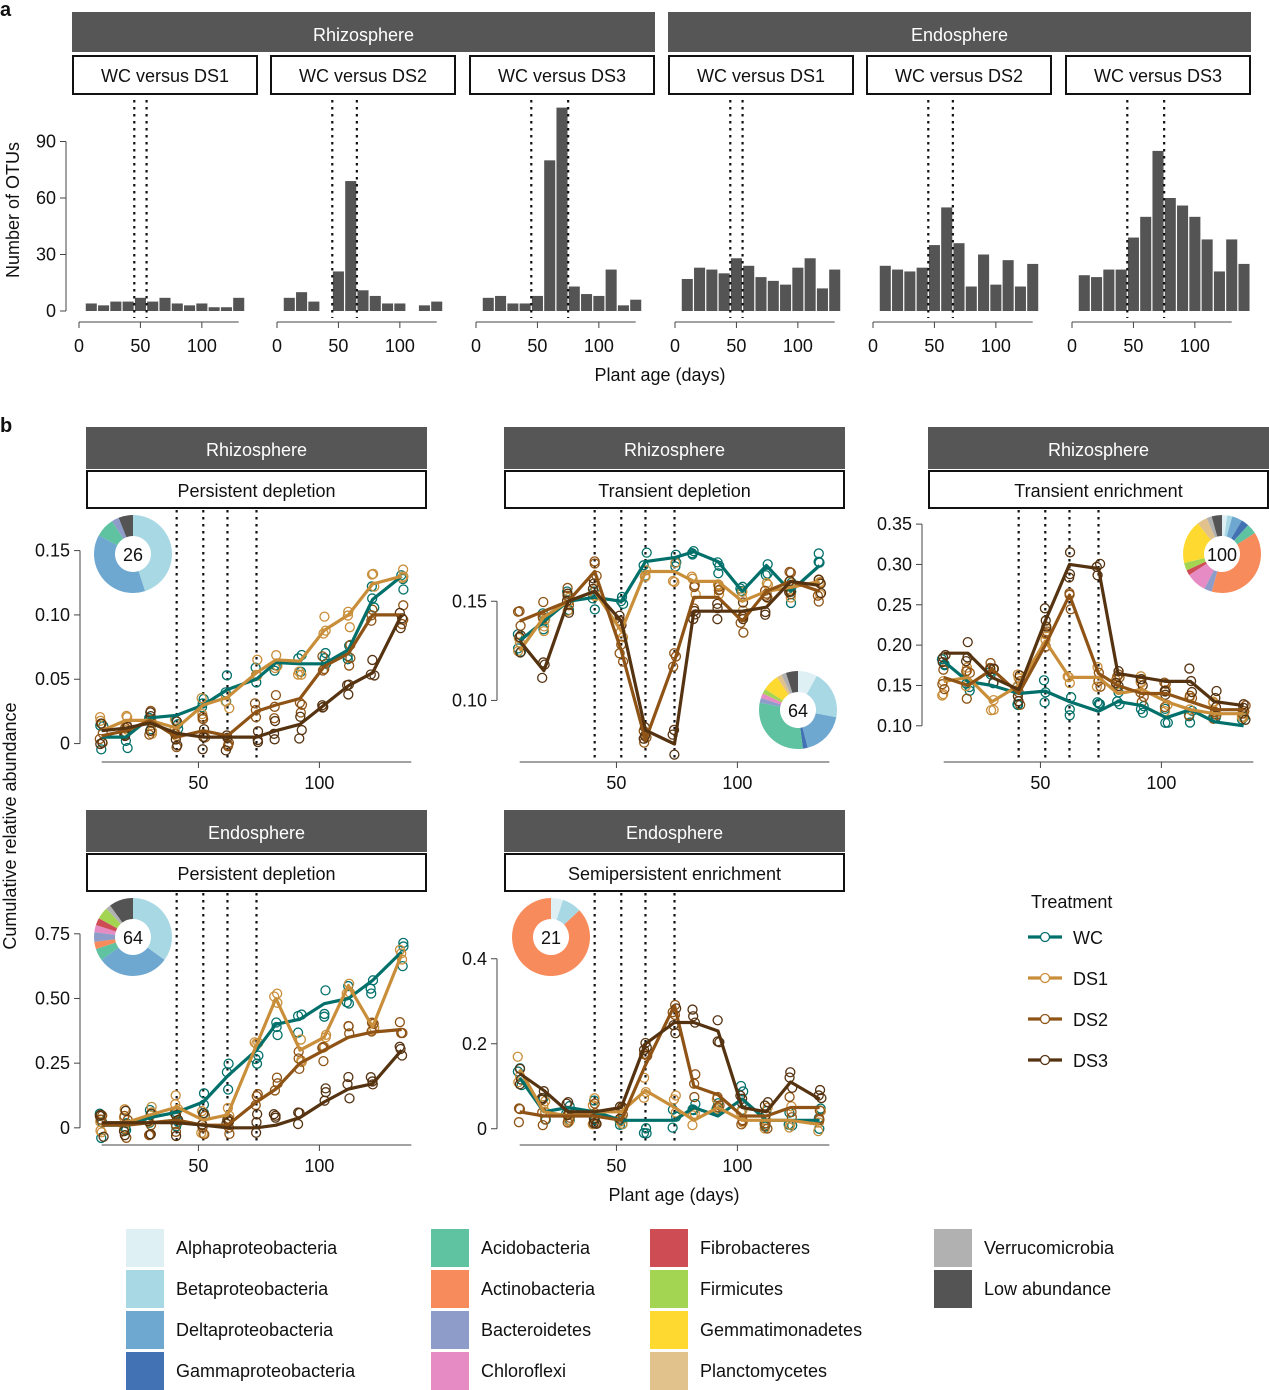  What do you see at coordinates (469, 601) in the screenshot?
I see `y-tick-label: 0.15` at bounding box center [469, 601].